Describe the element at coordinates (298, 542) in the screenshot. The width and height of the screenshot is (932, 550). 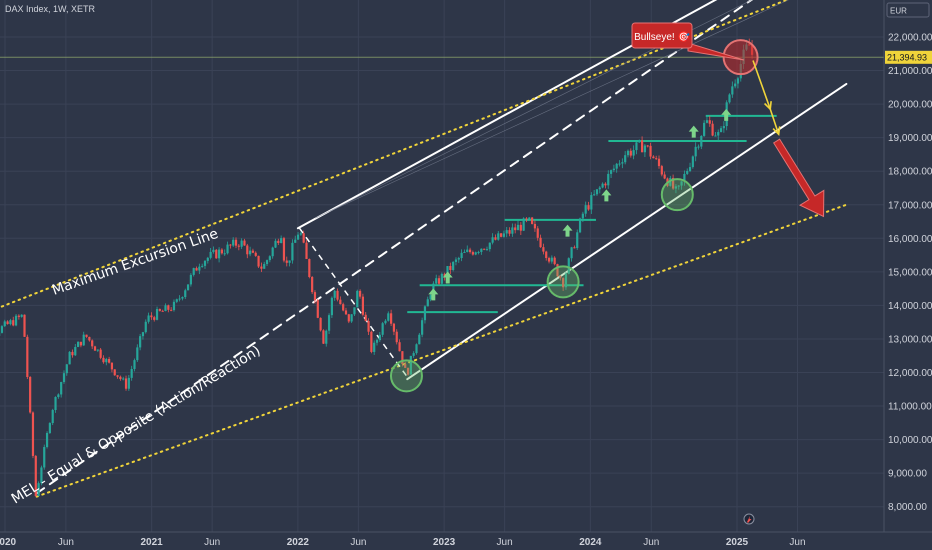
I see `x-tick-label: 2022` at that location.